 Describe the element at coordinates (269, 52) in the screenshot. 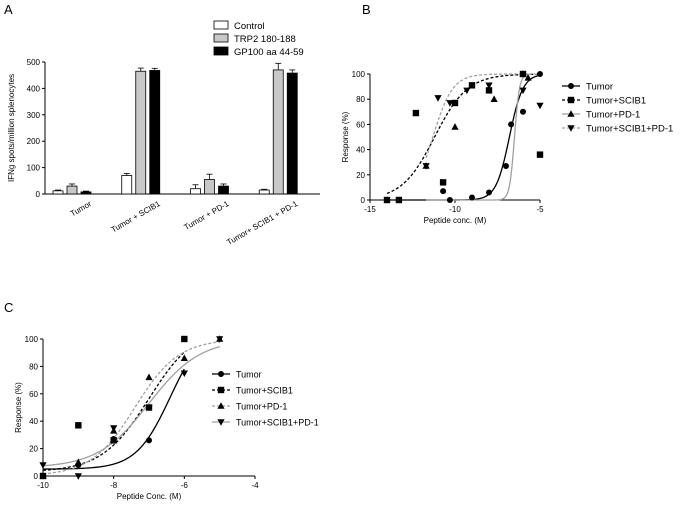

I see `legend-entry: GP100 aa 44-59` at that location.